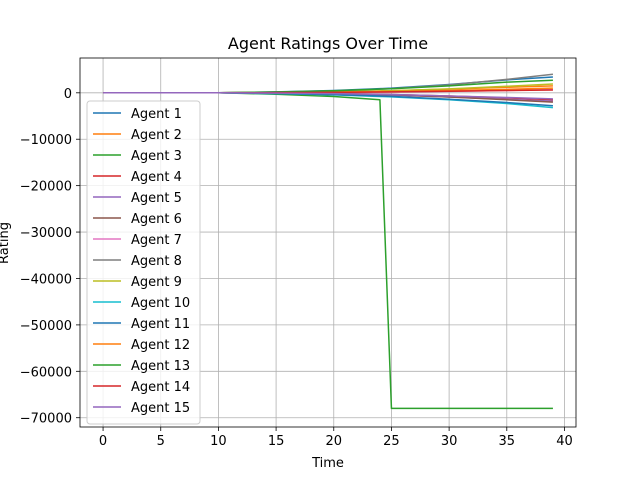 This screenshot has width=640, height=480. I want to click on y-tick-label: −60000, so click(46, 372).